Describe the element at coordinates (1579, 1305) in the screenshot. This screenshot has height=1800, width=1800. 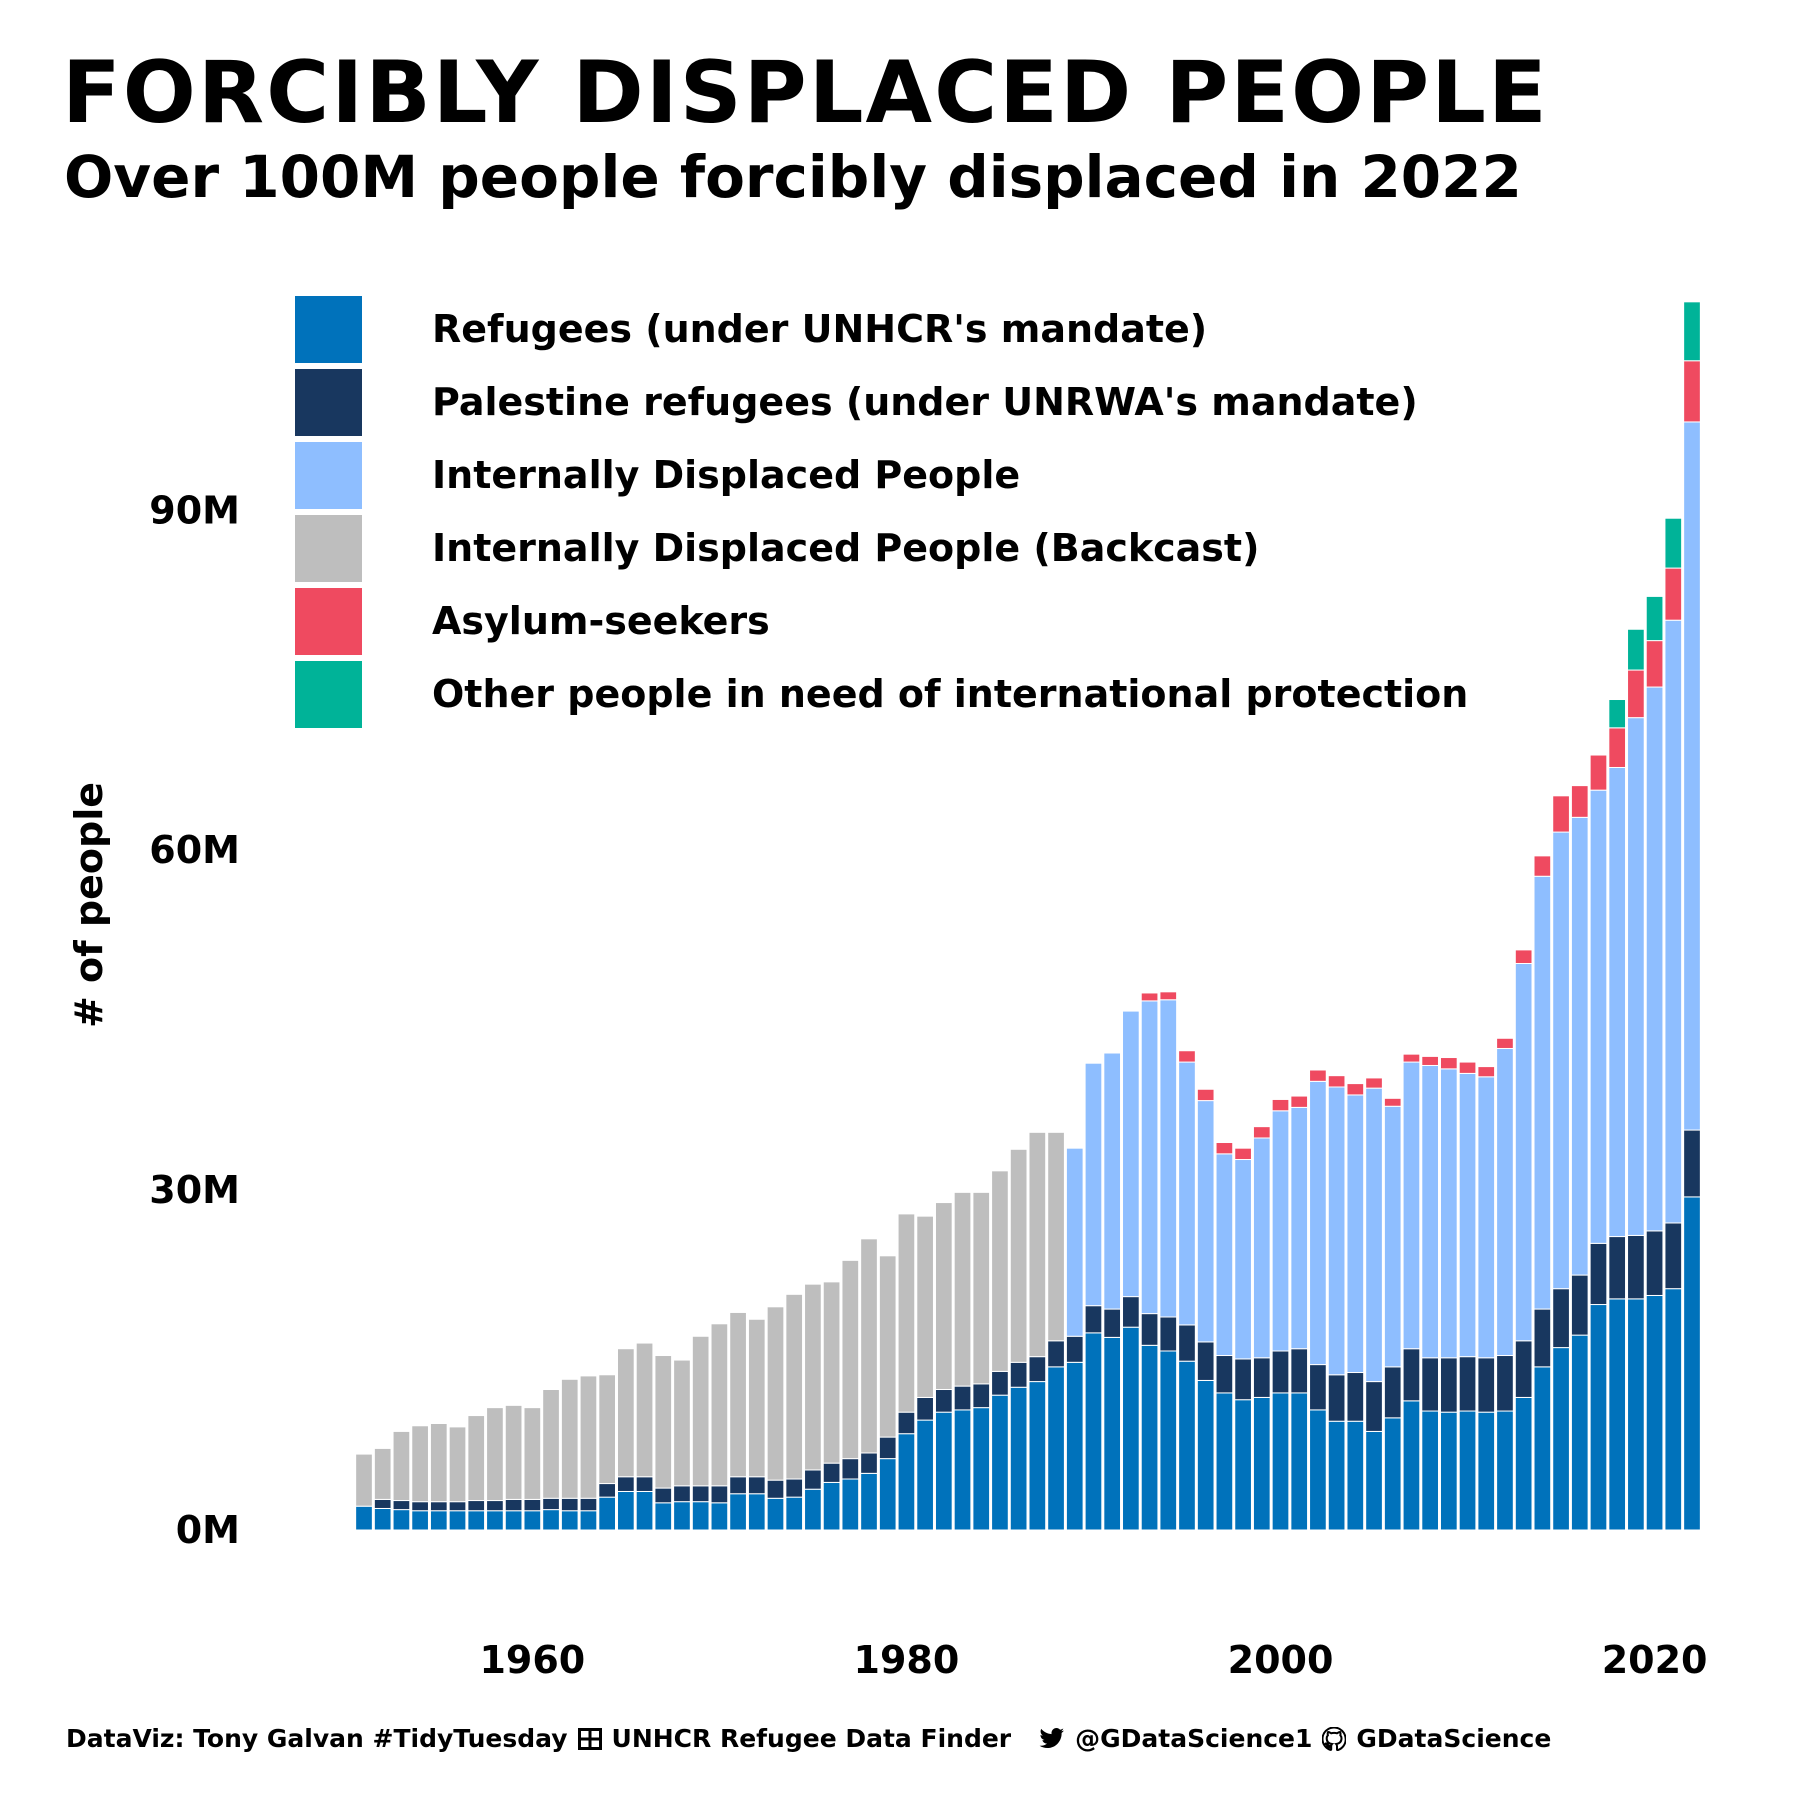
I see `bar-segment-1-2016` at that location.